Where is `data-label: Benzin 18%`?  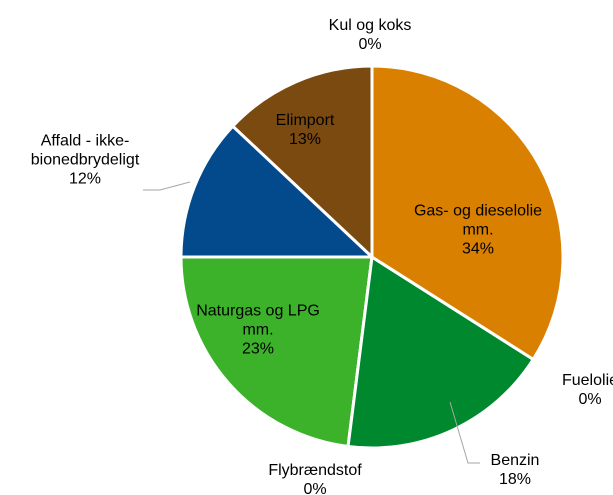 data-label: Benzin 18% is located at coordinates (515, 470).